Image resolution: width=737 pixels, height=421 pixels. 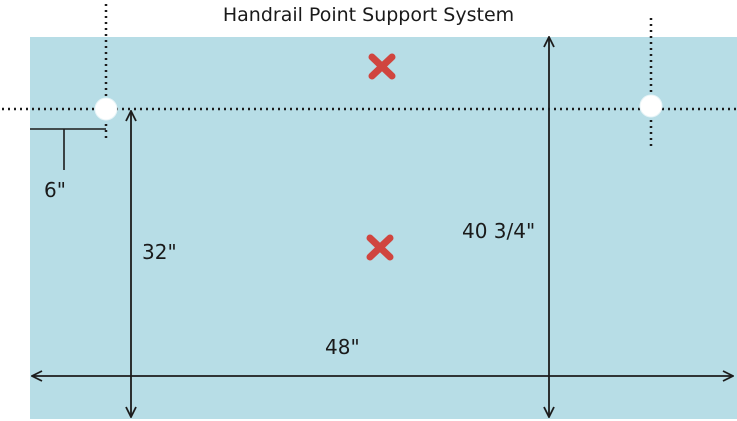 I want to click on panel-height-label: 40 3/4", so click(x=499, y=231).